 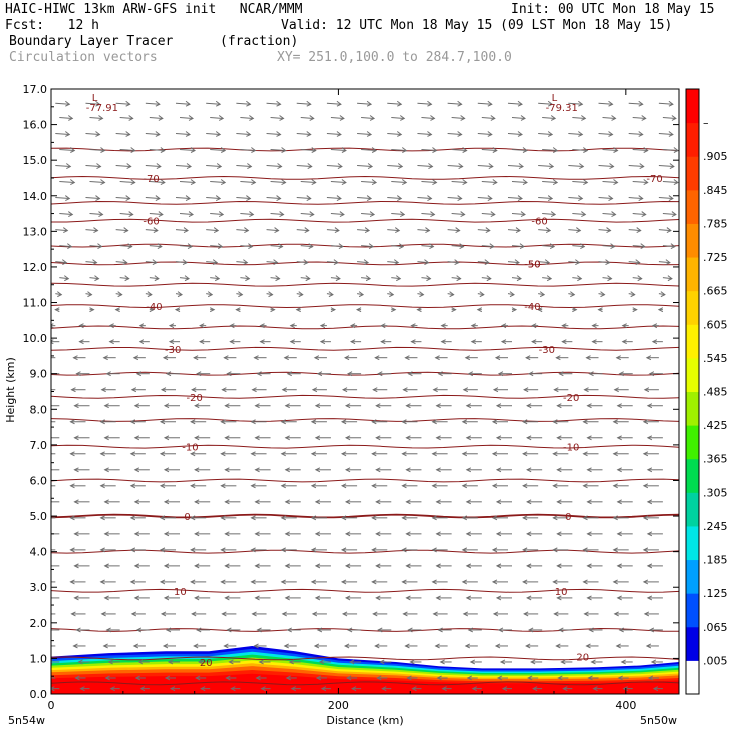 I want to click on y-tick-label: 2.0, so click(x=39, y=623).